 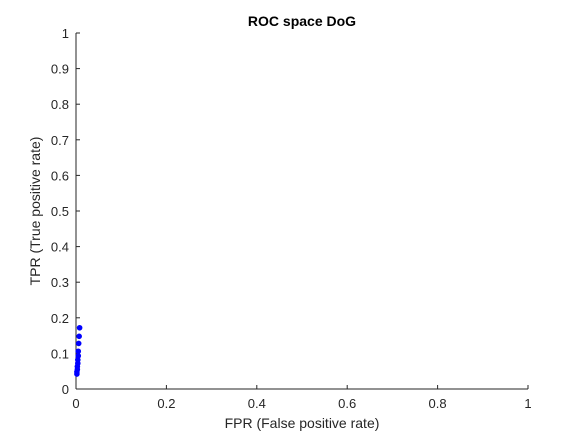 What do you see at coordinates (65, 33) in the screenshot?
I see `y-tick-label: 1` at bounding box center [65, 33].